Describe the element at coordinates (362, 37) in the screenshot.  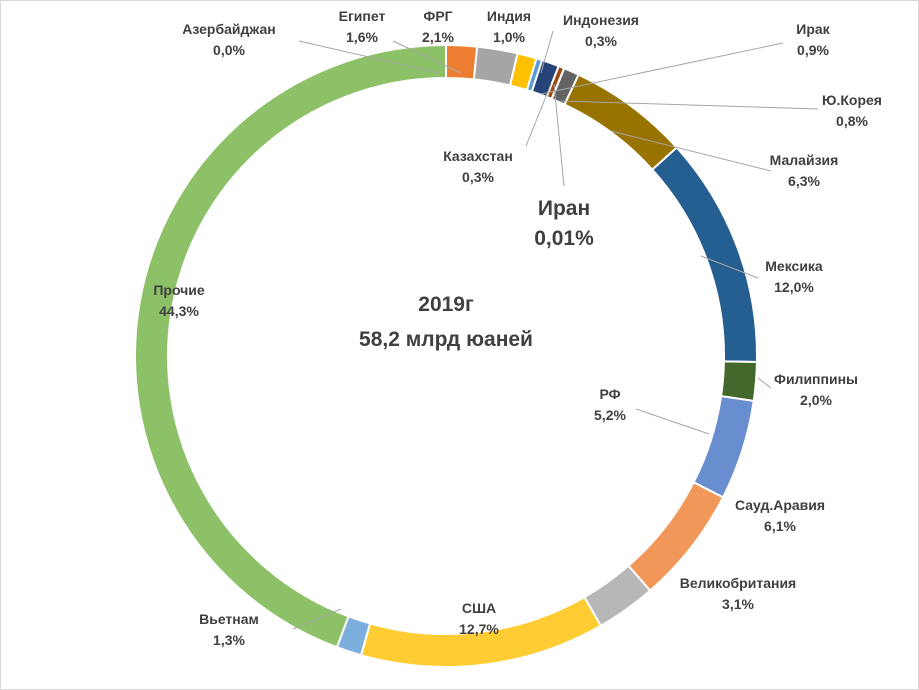
I see `slice-value-label-1: 1,6%` at that location.